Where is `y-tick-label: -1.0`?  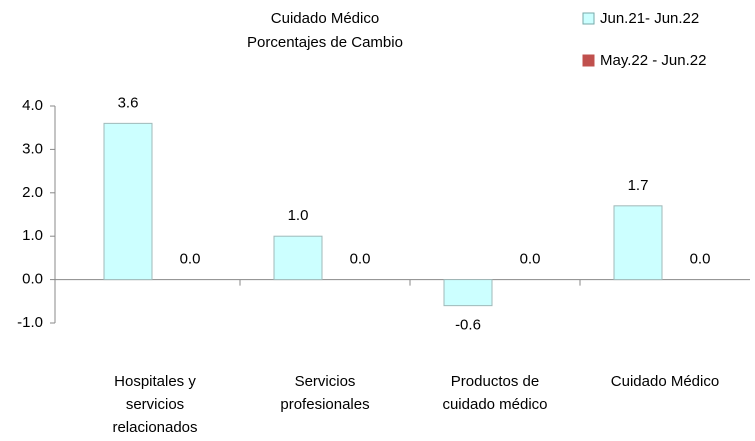
y-tick-label: -1.0 is located at coordinates (30, 322).